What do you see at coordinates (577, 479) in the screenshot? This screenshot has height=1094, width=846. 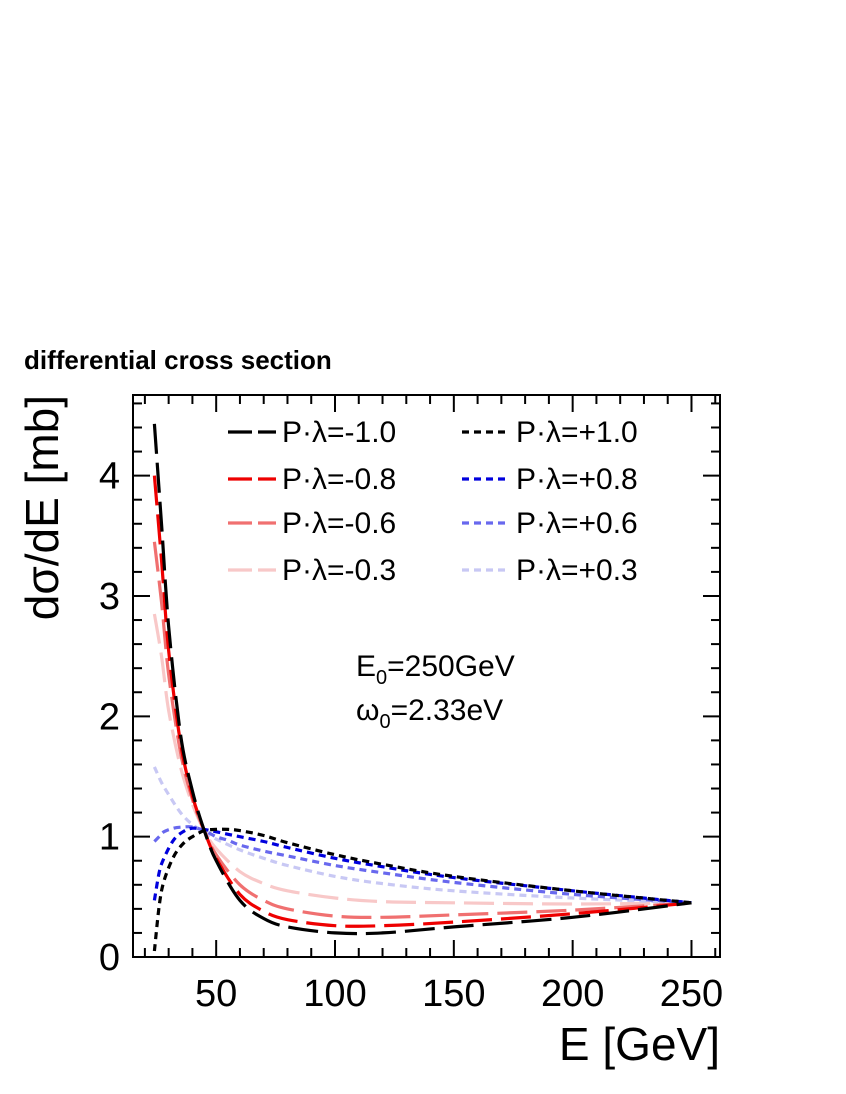 I see `legend-label: P·λ=+0.8` at bounding box center [577, 479].